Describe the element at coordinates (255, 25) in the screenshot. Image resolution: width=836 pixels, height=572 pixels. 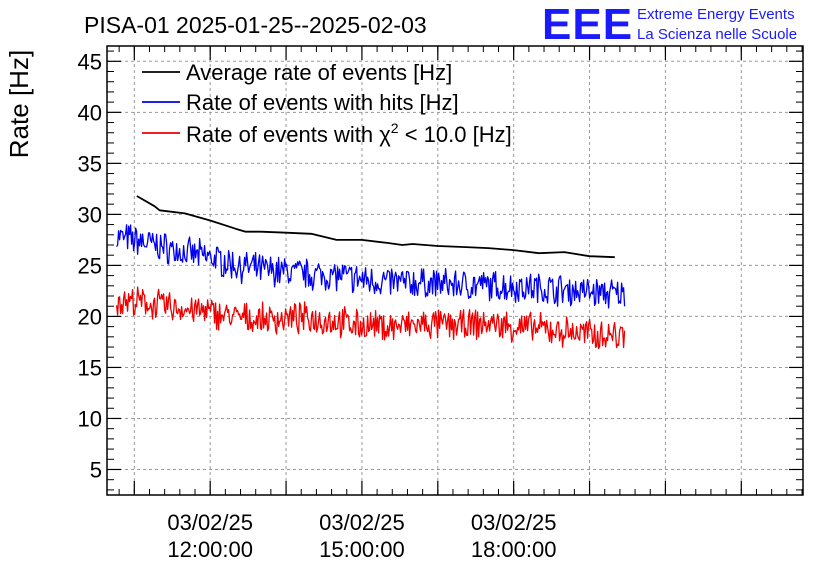
I see `chart-title: PISA-01 2025-01-25--2025-02-03` at that location.